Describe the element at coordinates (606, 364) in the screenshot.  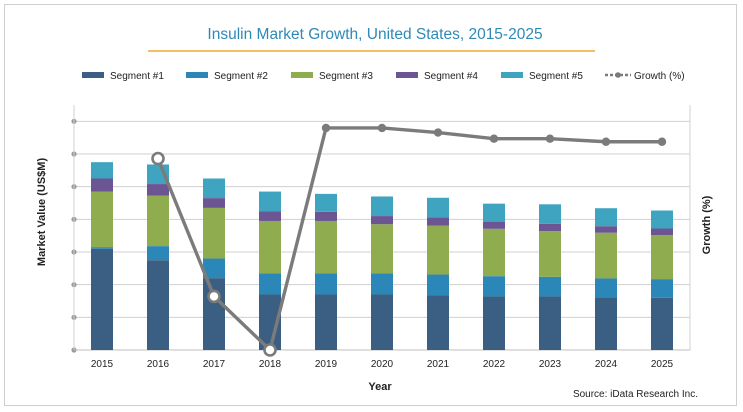
I see `x-tick-label: 2024` at that location.